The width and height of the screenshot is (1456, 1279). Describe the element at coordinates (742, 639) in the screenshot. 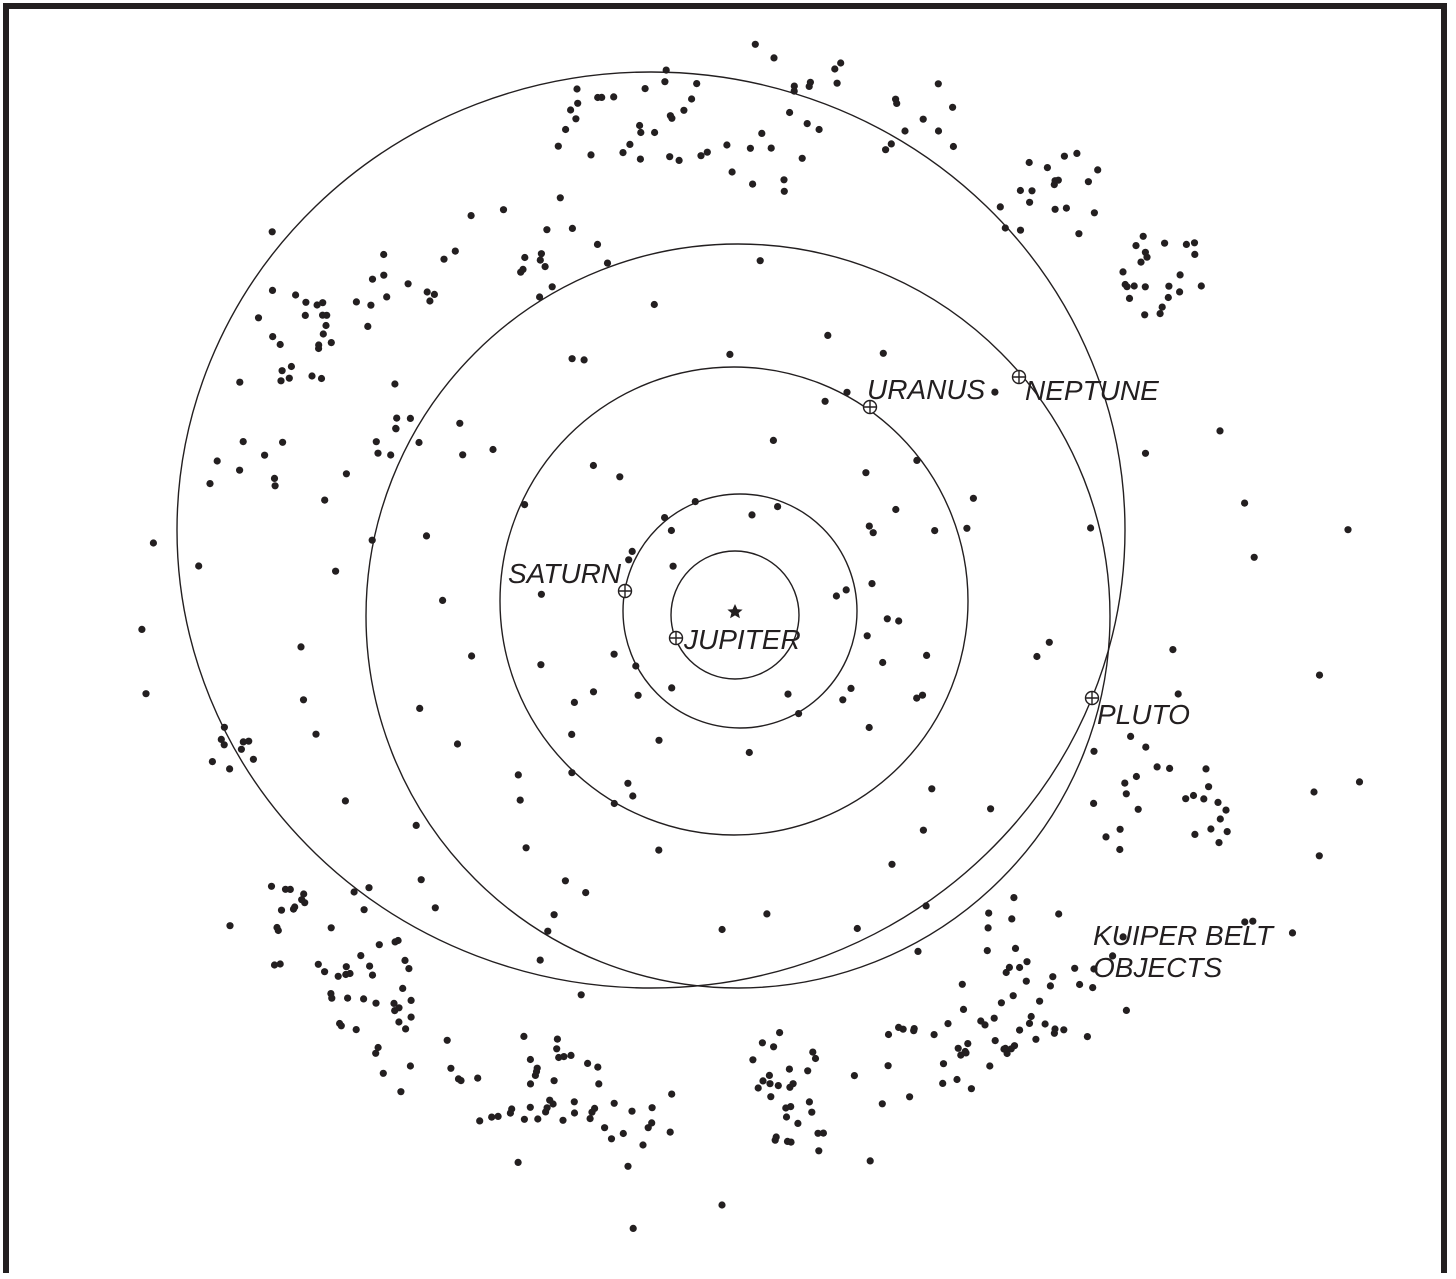

I see `jupiter-label: JUPITER` at that location.